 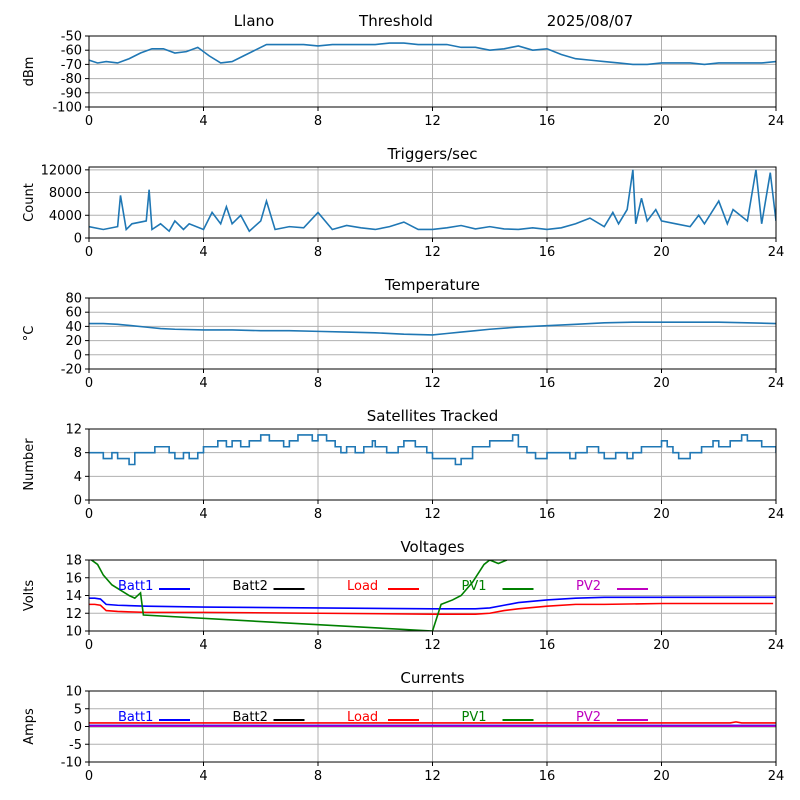 What do you see at coordinates (78, 709) in the screenshot?
I see `y-tick-label: 5` at bounding box center [78, 709].